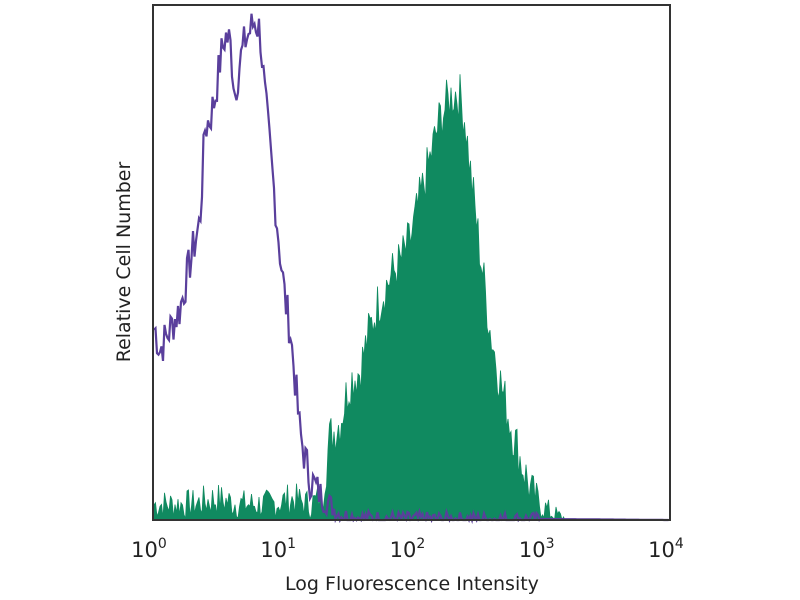  I want to click on x-tick-label: 10², so click(408, 549).